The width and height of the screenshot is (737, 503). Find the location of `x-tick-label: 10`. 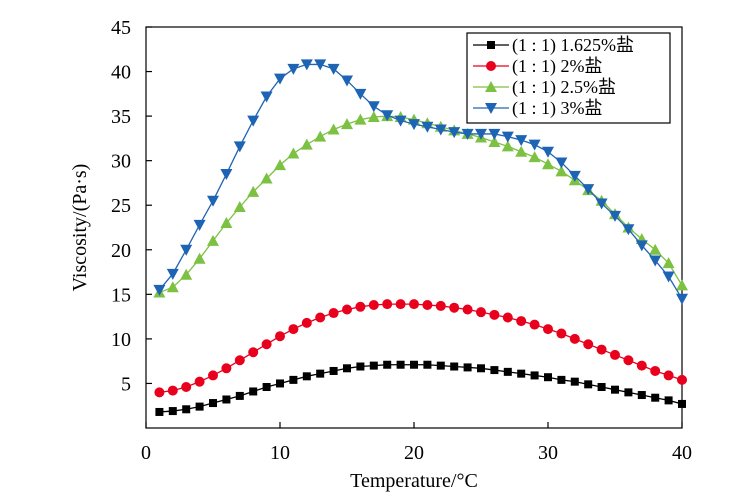

x-tick-label: 10 is located at coordinates (280, 453).